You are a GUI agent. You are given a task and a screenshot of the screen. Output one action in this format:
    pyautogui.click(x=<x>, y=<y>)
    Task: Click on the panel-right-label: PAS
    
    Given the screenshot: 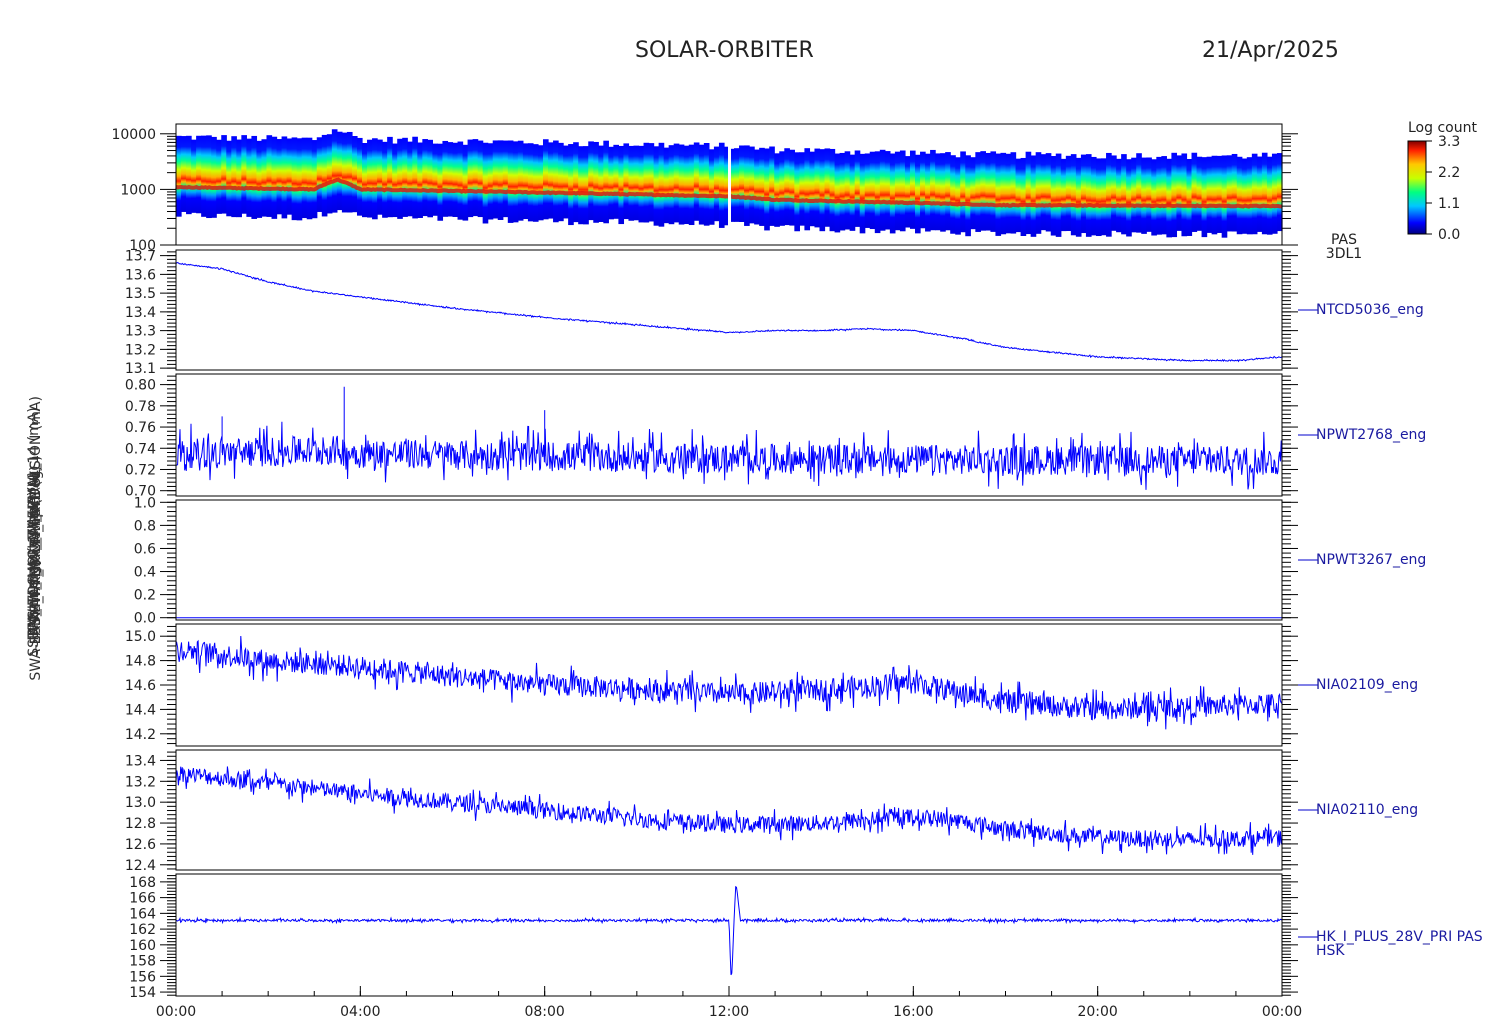 What is the action you would take?
    pyautogui.click(x=1344, y=240)
    